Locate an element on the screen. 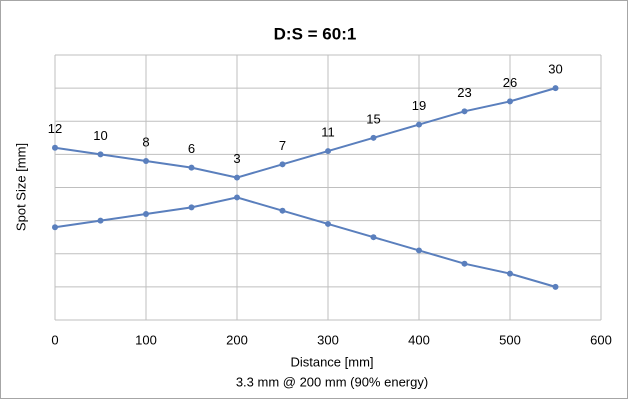  data-label: 10 is located at coordinates (100, 135).